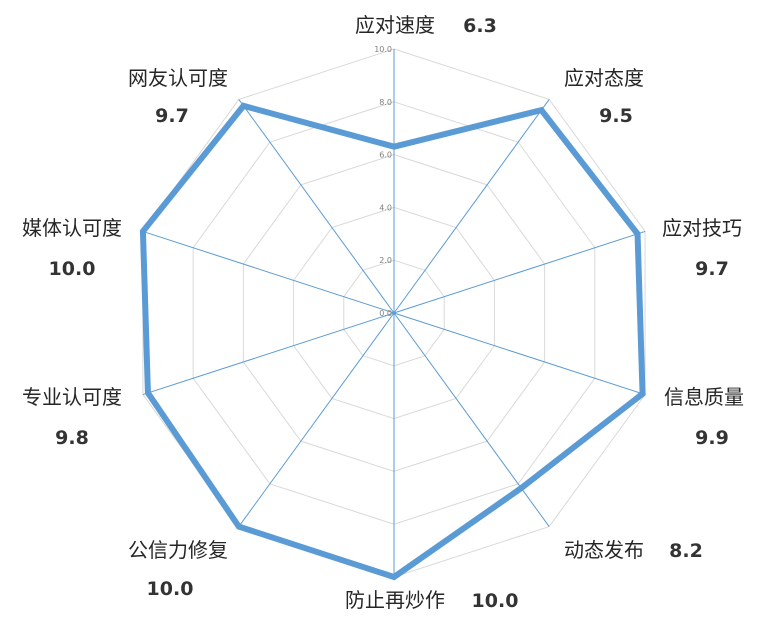 Image resolution: width=771 pixels, height=627 pixels. Describe the element at coordinates (385, 260) in the screenshot. I see `tick-label: 2.0` at that location.